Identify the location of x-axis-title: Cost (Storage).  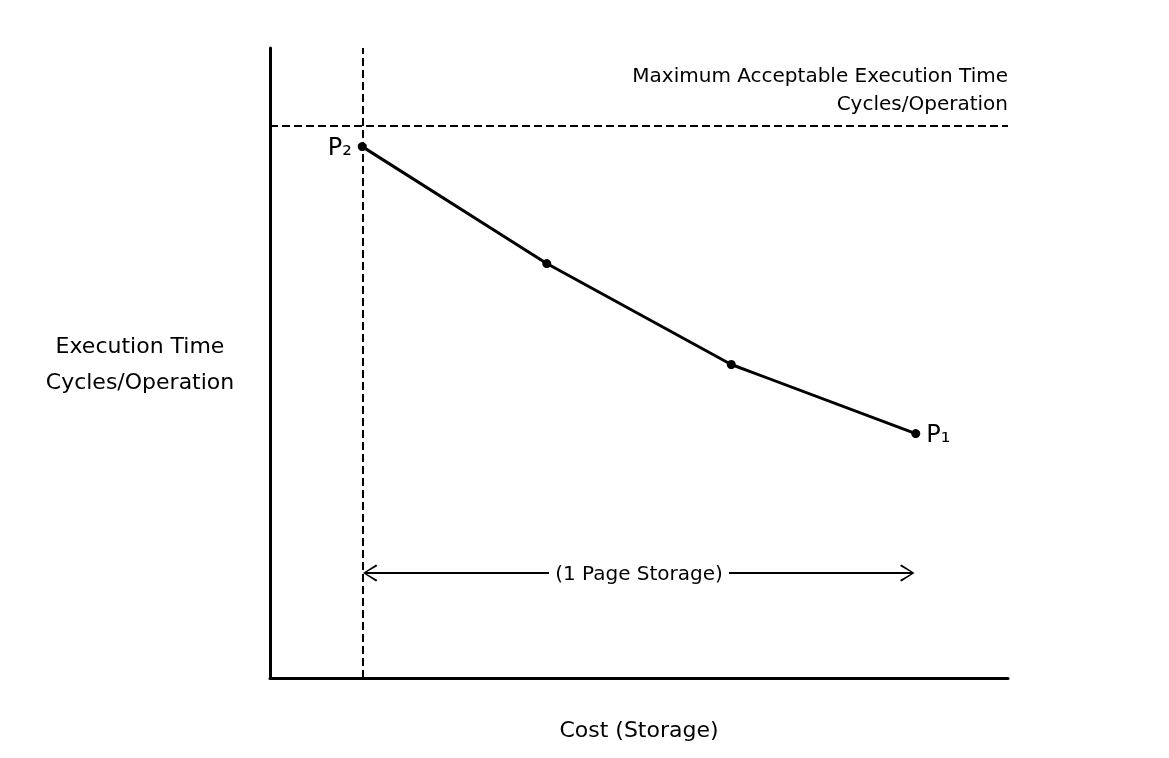
(639, 729).